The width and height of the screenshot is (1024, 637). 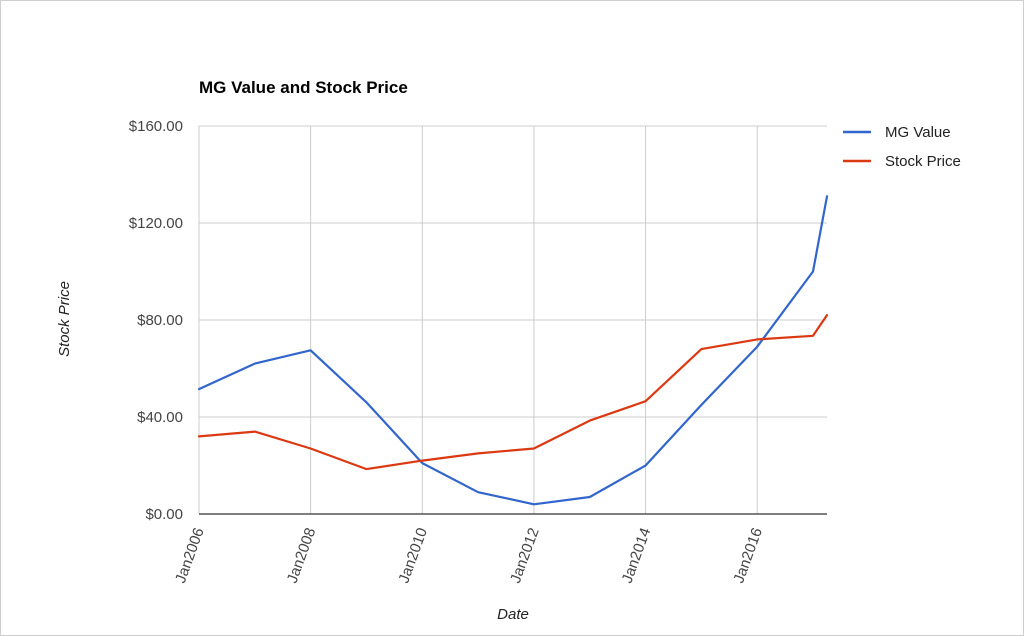 I want to click on chart-title: MG Value and Stock Price, so click(x=303, y=87).